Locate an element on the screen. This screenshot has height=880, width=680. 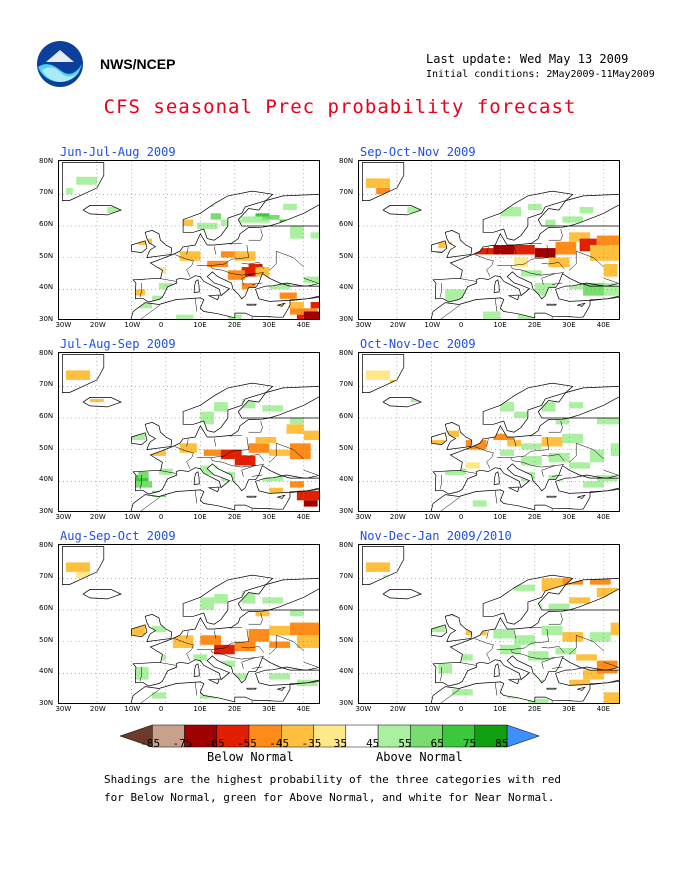
colorbar-tick-label: -45 is located at coordinates (279, 743).